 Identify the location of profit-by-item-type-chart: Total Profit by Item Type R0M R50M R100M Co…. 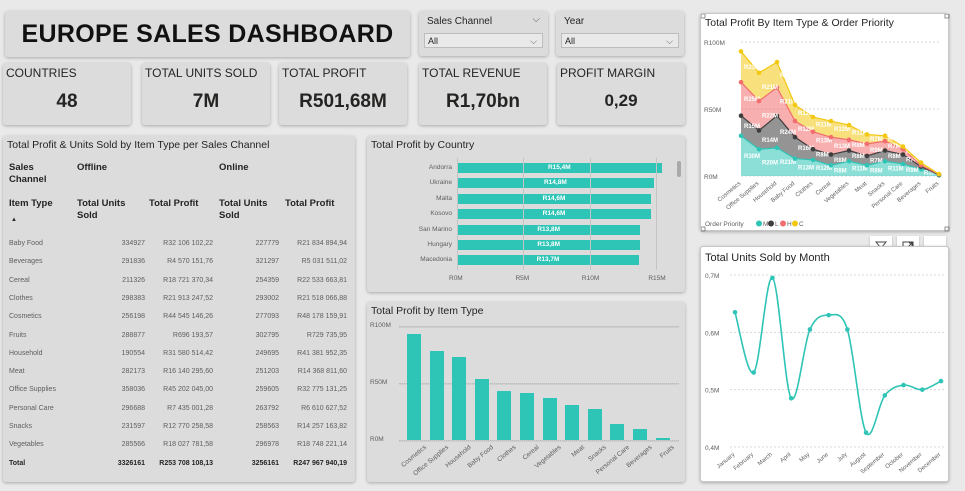
(526, 392).